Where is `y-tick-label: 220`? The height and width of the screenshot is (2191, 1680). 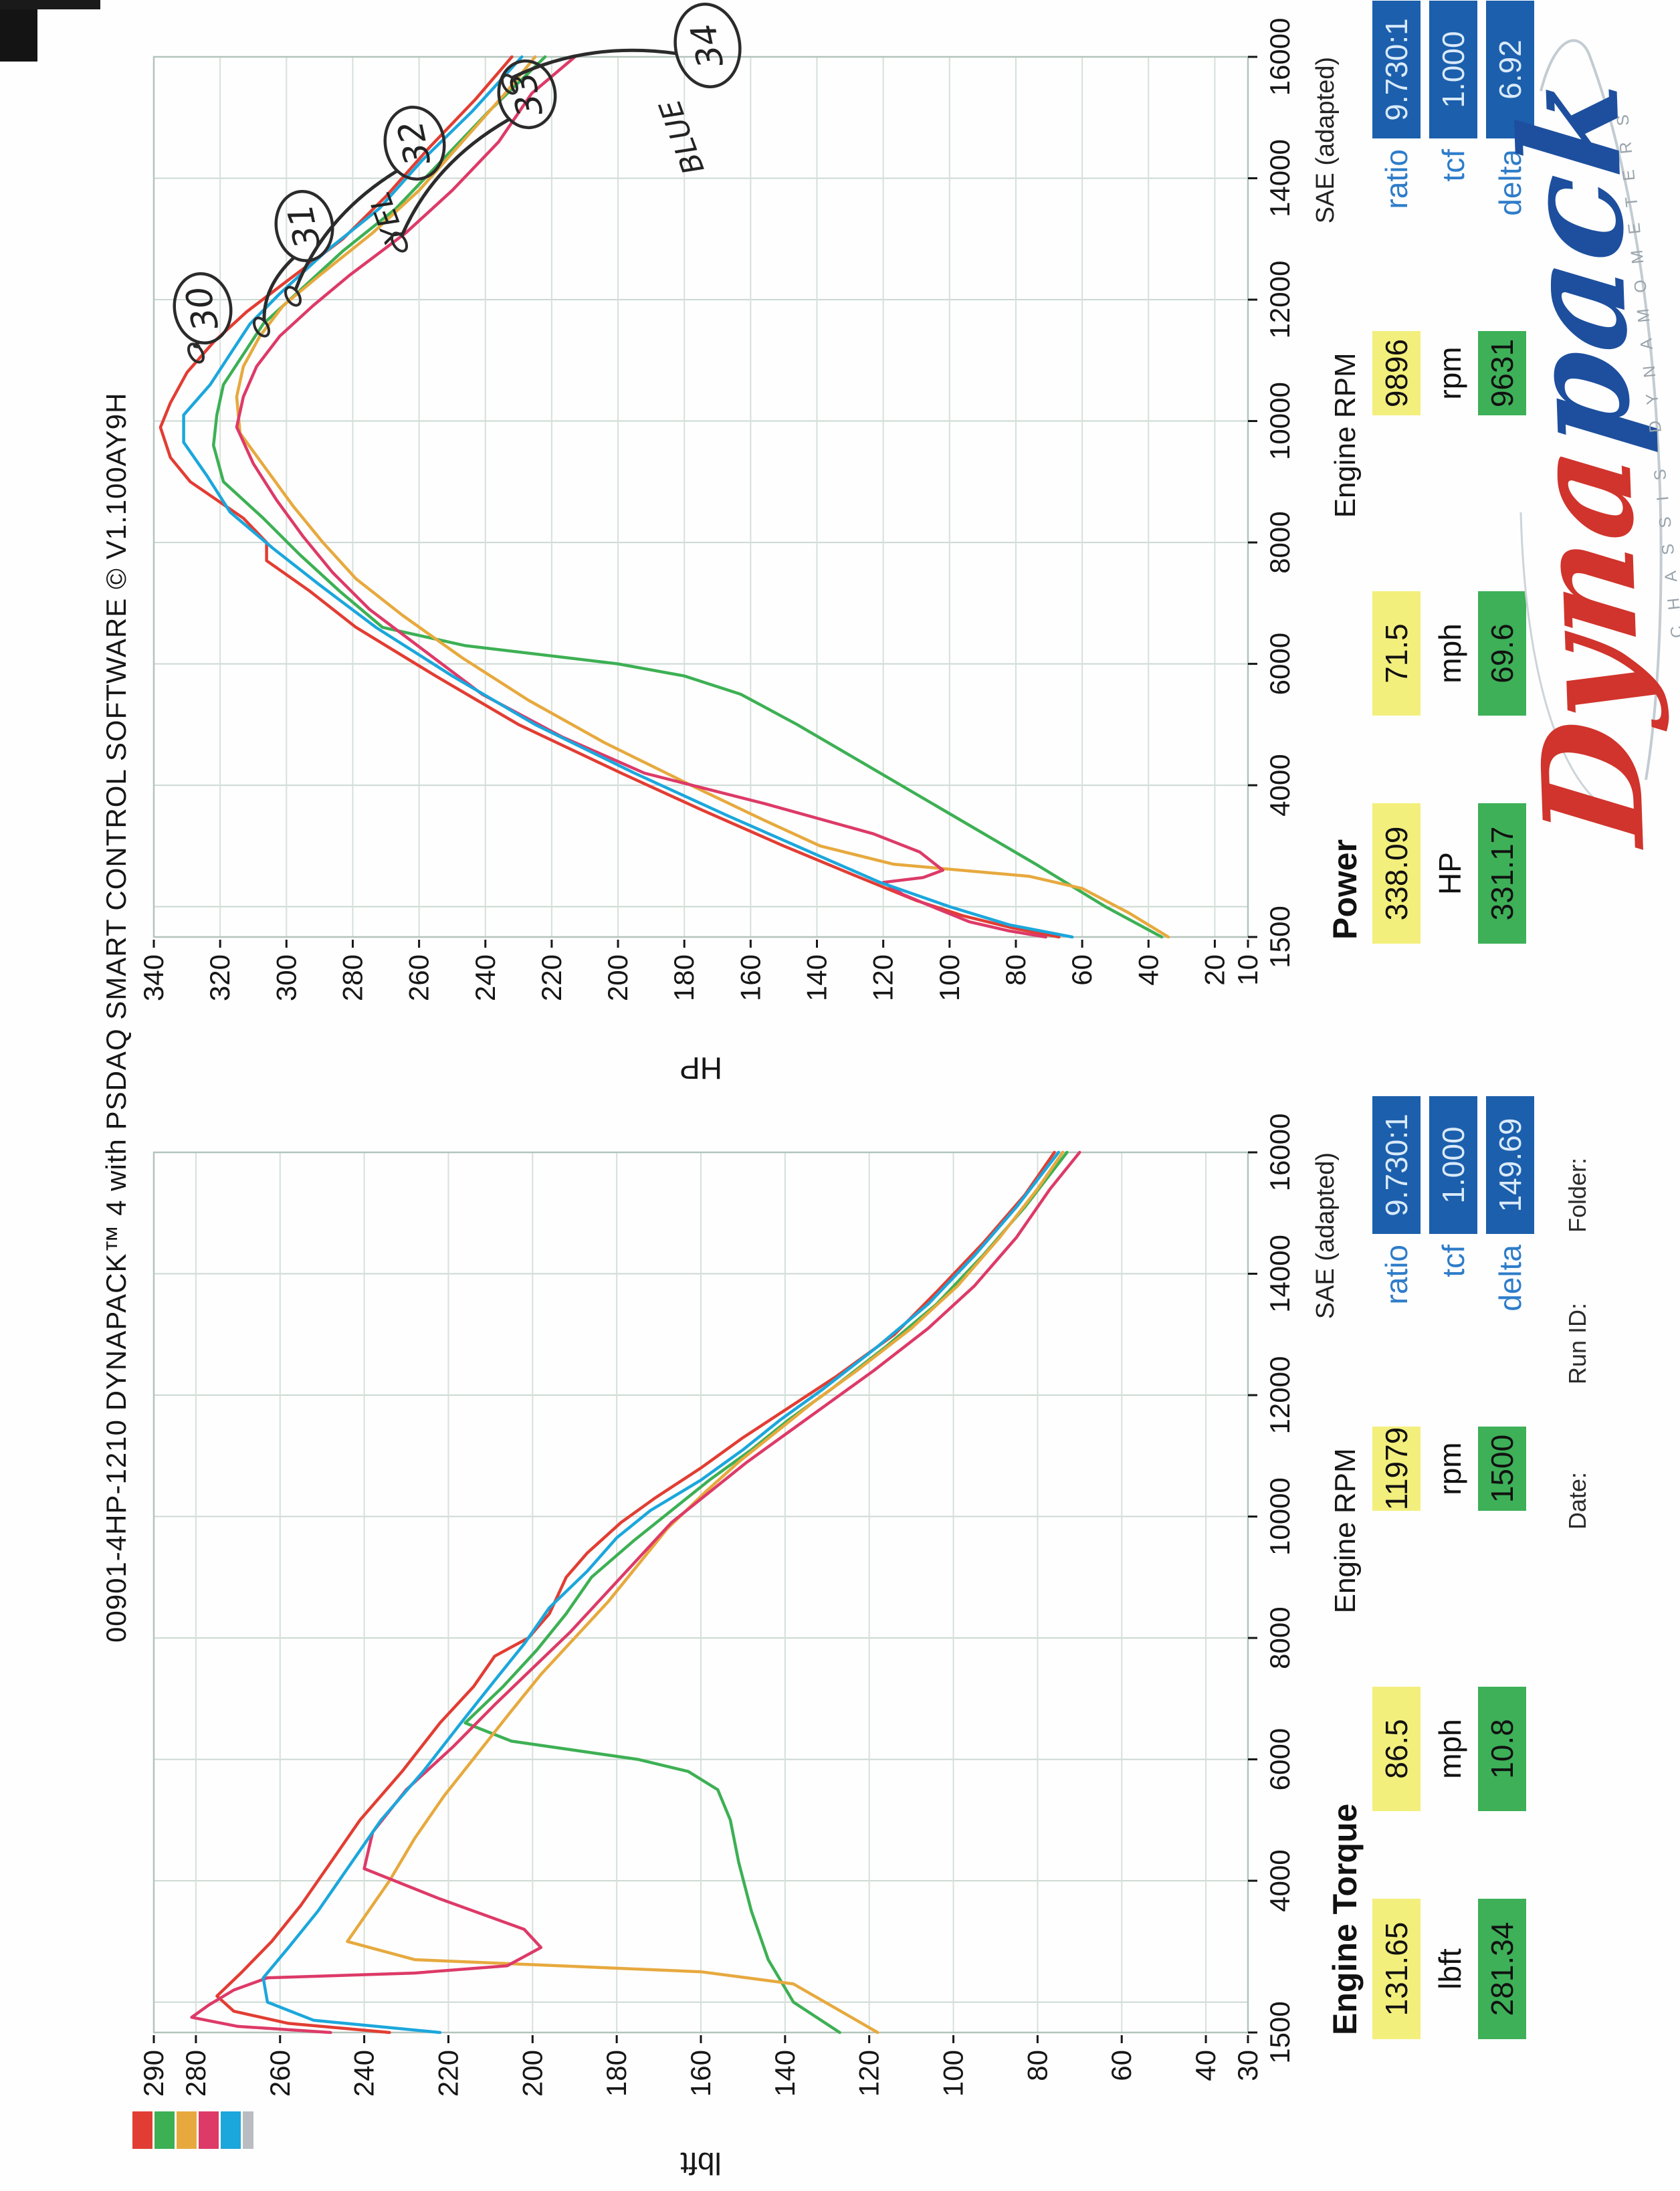 y-tick-label: 220 is located at coordinates (551, 978).